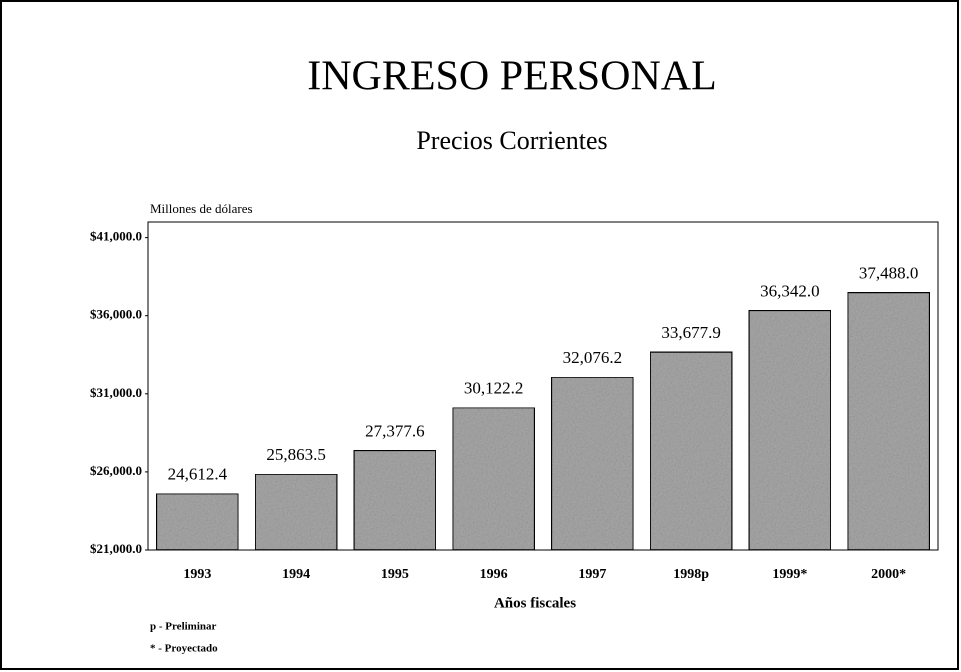 The height and width of the screenshot is (672, 961). What do you see at coordinates (789, 574) in the screenshot?
I see `x-tick-label: 1999*` at bounding box center [789, 574].